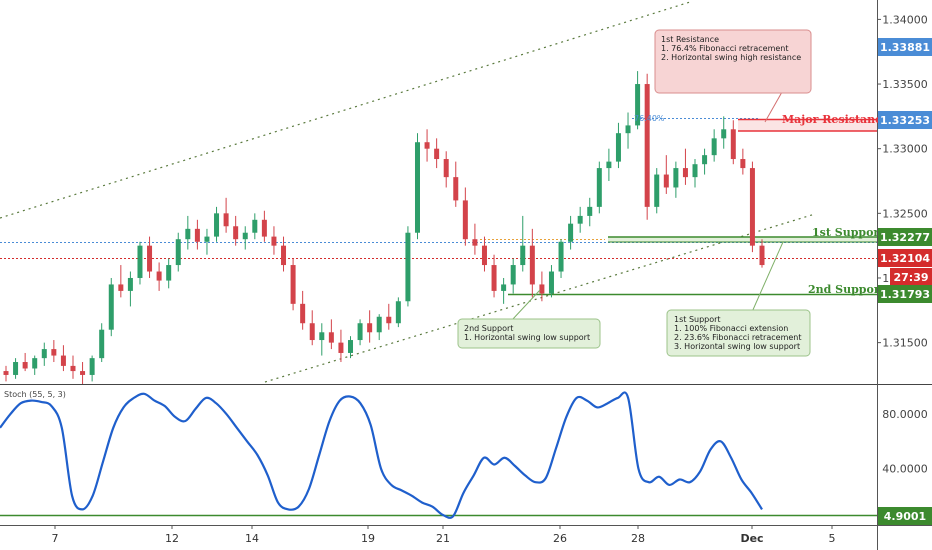 The width and height of the screenshot is (932, 550). Describe the element at coordinates (560, 538) in the screenshot. I see `time-tick-label: 26` at that location.